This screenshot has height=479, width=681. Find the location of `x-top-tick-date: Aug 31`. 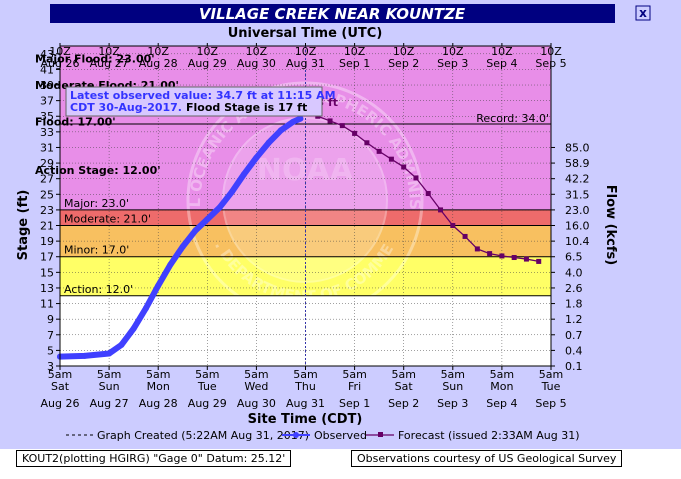

x-top-tick-date: Aug 31 is located at coordinates (305, 63).